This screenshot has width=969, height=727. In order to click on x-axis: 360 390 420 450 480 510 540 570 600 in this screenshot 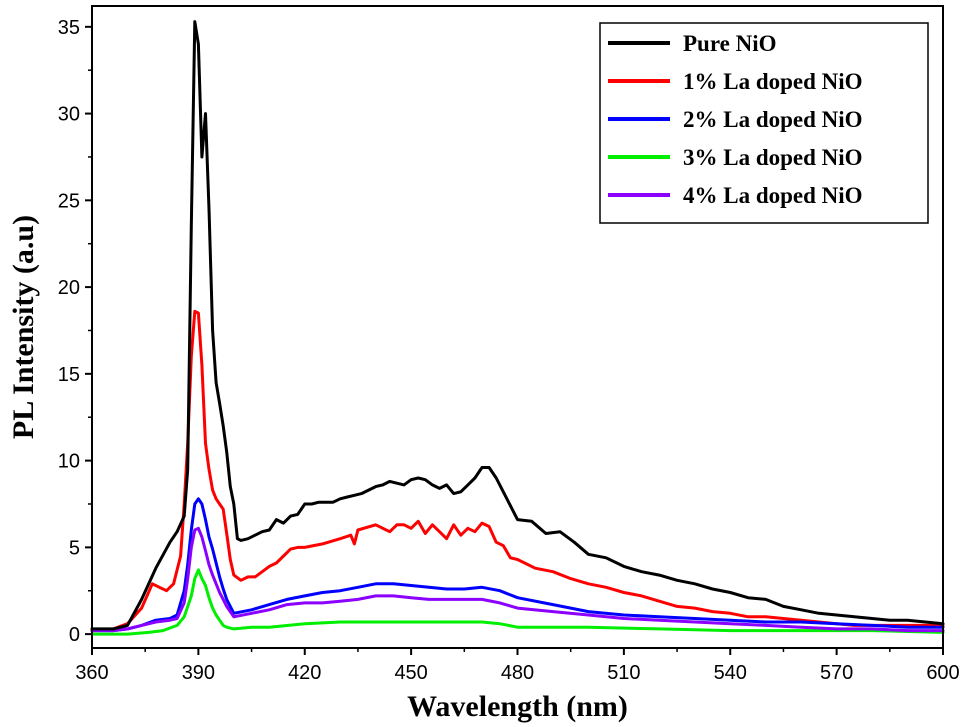, I will do `click(517, 666)`.